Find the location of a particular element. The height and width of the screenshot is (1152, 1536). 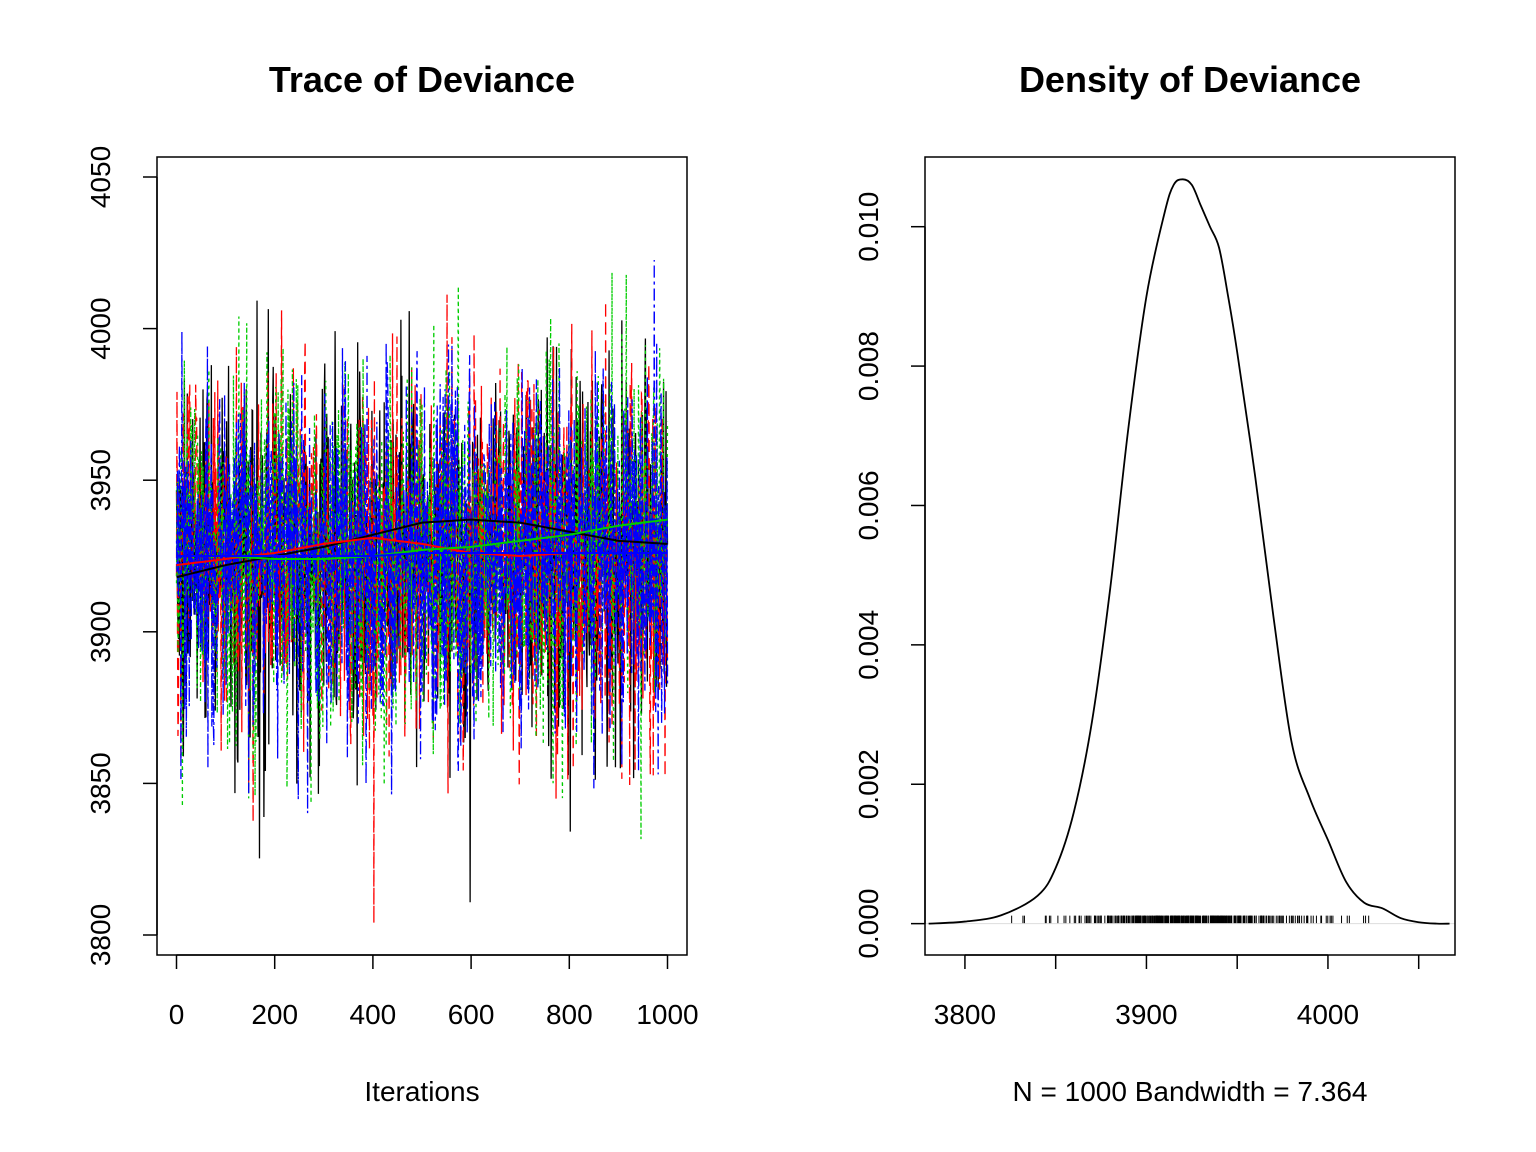

density-y-axis: 0.000 0.002 0.004 0.006 0.008 0.010 is located at coordinates (889, 575).